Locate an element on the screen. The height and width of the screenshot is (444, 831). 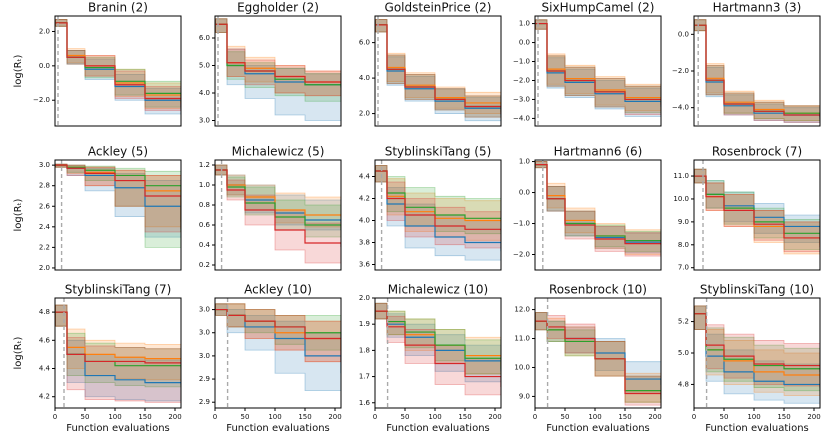
y-tick-label: 0.4 is located at coordinates (205, 245).